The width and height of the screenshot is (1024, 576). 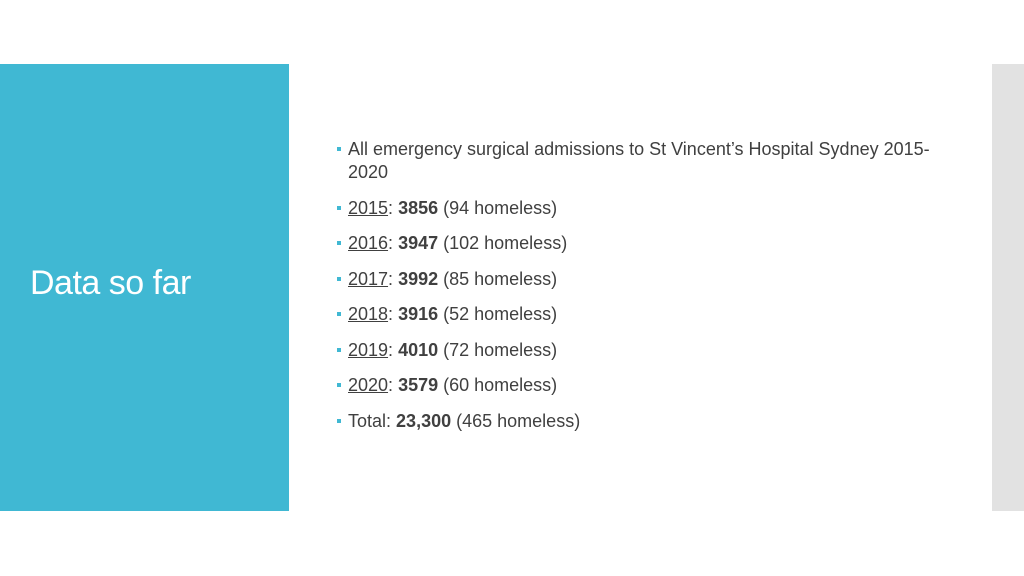 I want to click on total-count: 23,300, so click(x=424, y=420).